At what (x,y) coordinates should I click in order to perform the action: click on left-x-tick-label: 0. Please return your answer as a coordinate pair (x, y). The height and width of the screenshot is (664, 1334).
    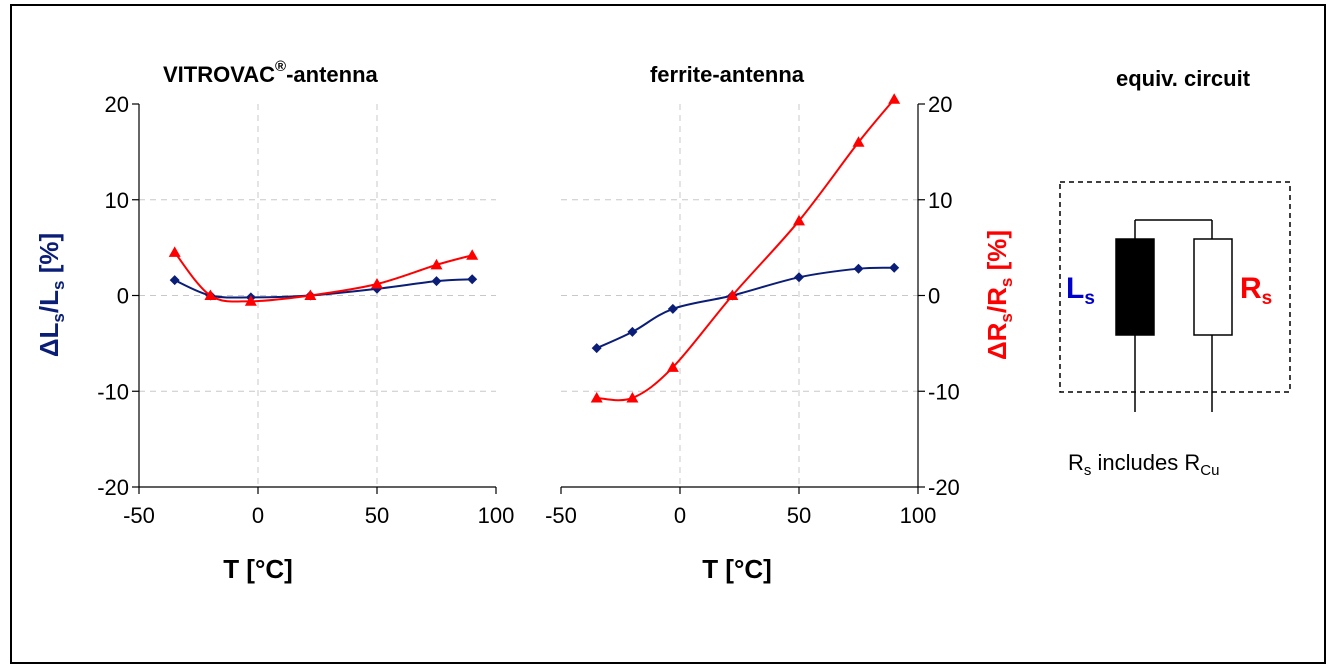
    Looking at the image, I should click on (258, 515).